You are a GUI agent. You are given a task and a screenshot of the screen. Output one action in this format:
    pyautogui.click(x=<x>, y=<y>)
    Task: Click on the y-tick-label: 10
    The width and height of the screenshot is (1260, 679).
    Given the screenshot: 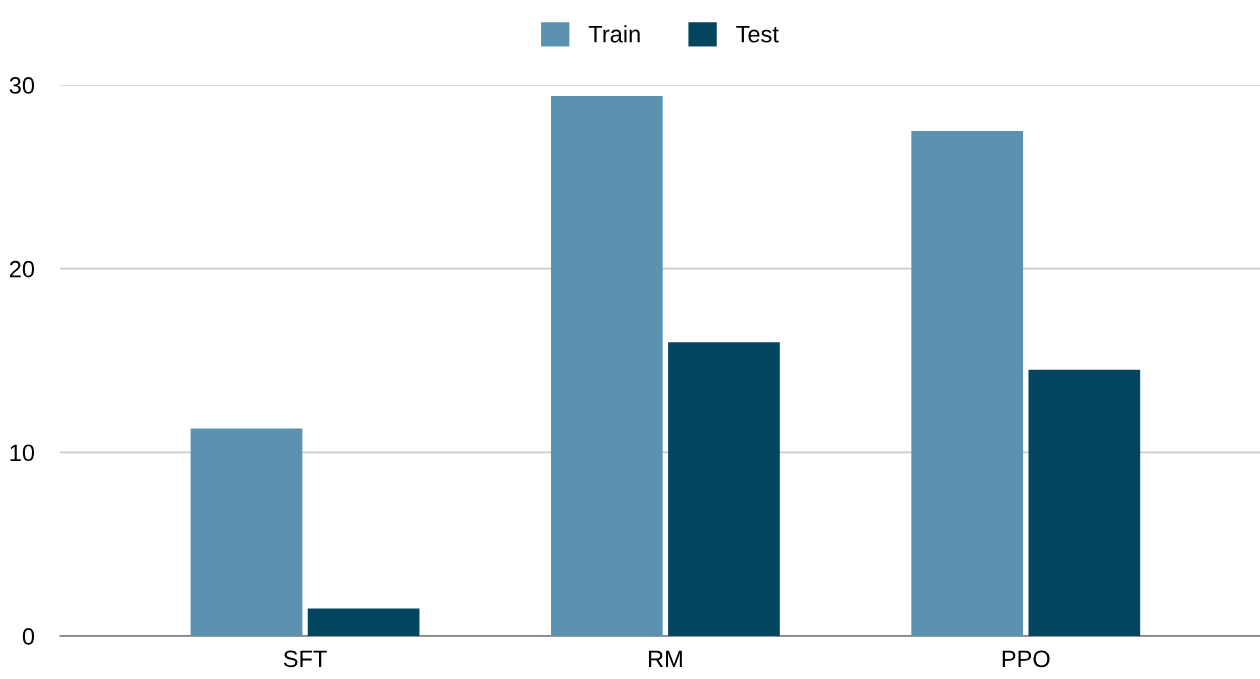 What is the action you would take?
    pyautogui.click(x=22, y=453)
    